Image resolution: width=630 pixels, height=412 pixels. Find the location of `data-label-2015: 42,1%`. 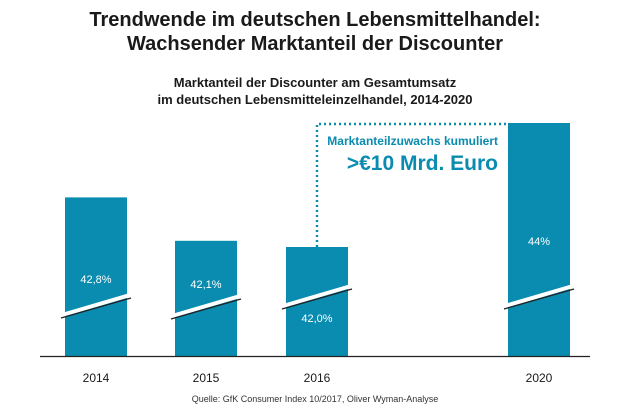

data-label-2015: 42,1% is located at coordinates (205, 285).